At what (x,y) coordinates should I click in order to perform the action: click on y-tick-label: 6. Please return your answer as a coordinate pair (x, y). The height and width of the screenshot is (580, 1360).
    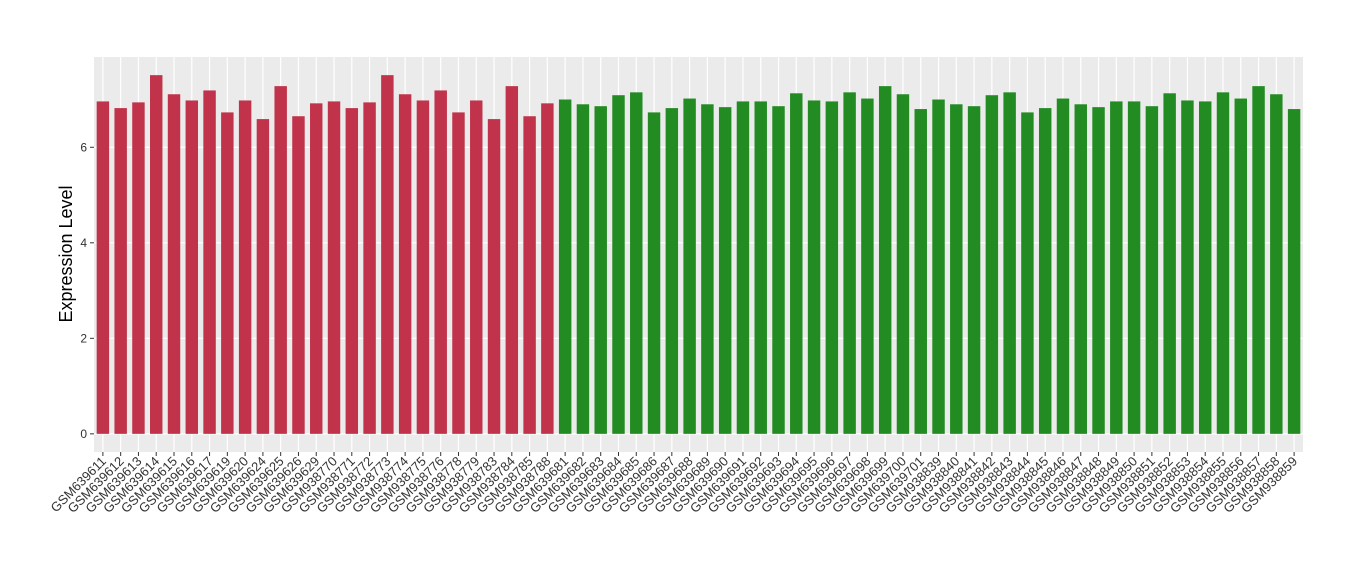
    Looking at the image, I should click on (83, 147).